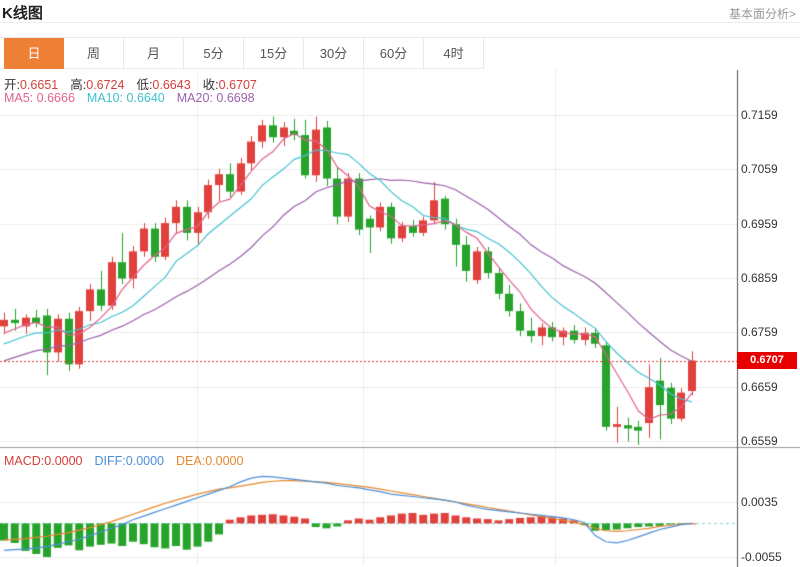  What do you see at coordinates (34, 53) in the screenshot?
I see `tab-day: 日` at bounding box center [34, 53].